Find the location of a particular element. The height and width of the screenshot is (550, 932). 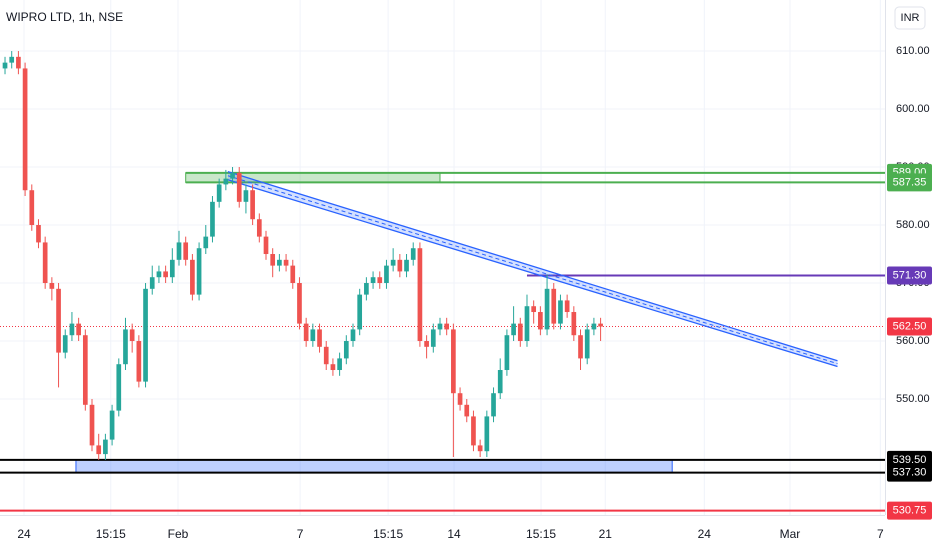

currency-button is located at coordinates (910, 18).